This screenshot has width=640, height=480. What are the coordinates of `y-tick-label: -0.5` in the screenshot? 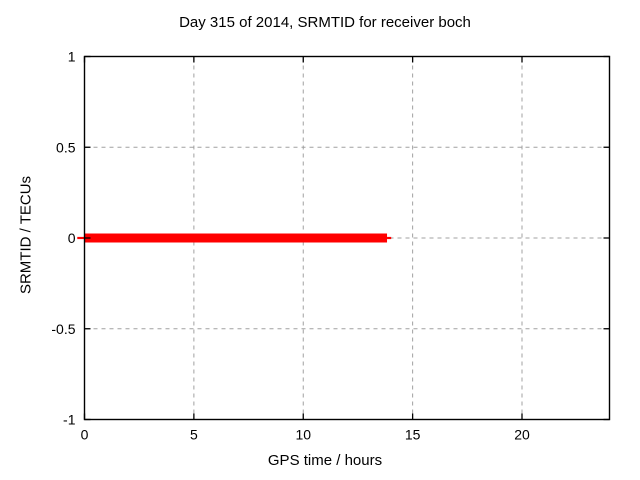 It's located at (63, 329).